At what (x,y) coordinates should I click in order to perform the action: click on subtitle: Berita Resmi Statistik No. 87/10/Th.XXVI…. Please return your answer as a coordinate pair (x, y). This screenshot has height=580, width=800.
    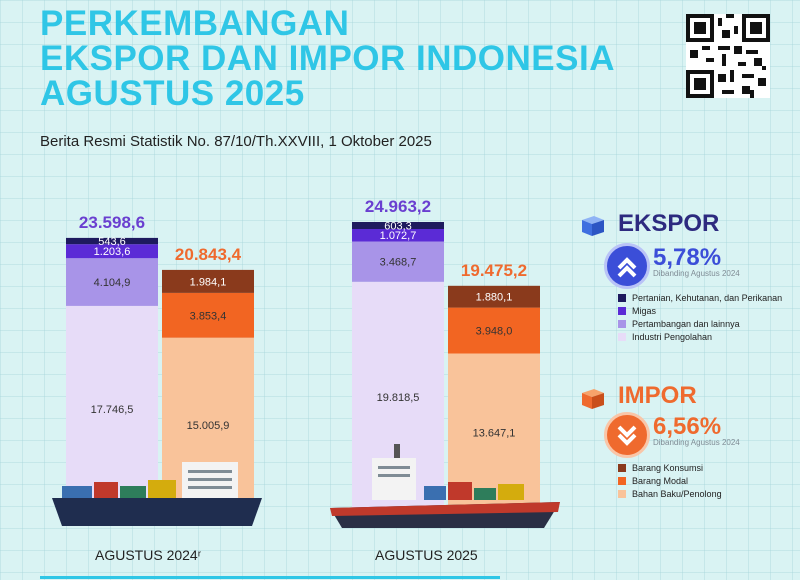
    Looking at the image, I should click on (236, 141).